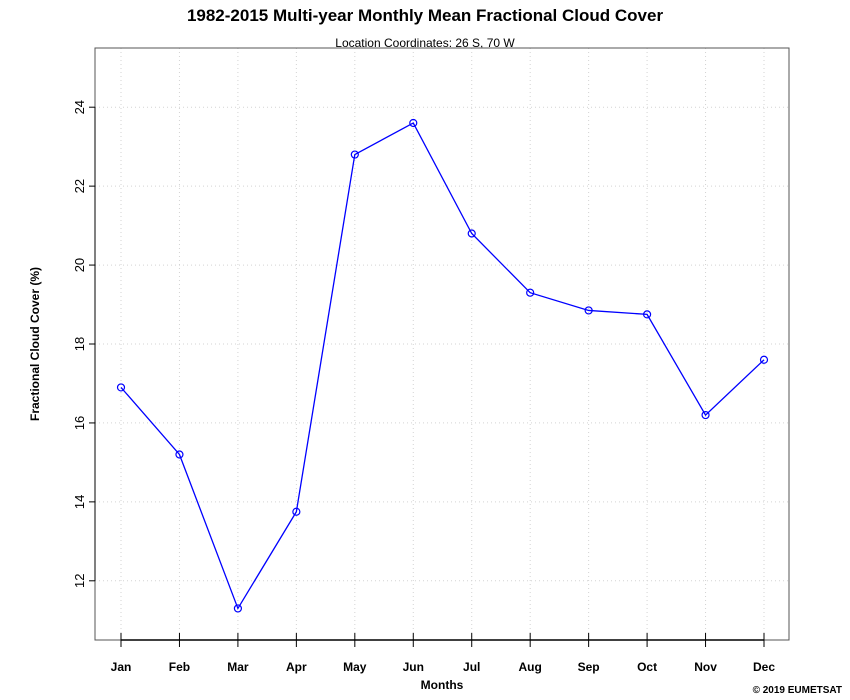 The image size is (850, 700). I want to click on y-axis-title: Fractional Cloud Cover (%), so click(35, 344).